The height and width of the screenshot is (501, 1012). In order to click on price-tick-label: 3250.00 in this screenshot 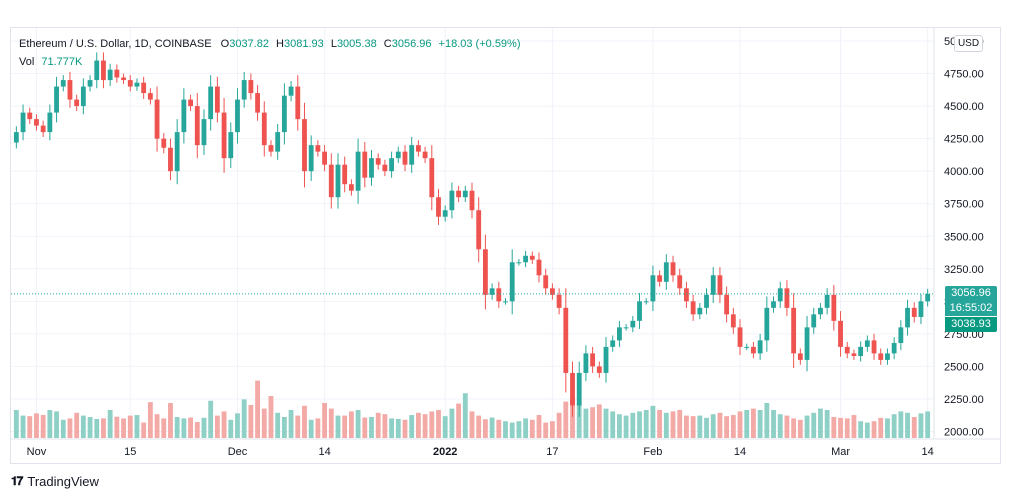, I will do `click(964, 270)`.